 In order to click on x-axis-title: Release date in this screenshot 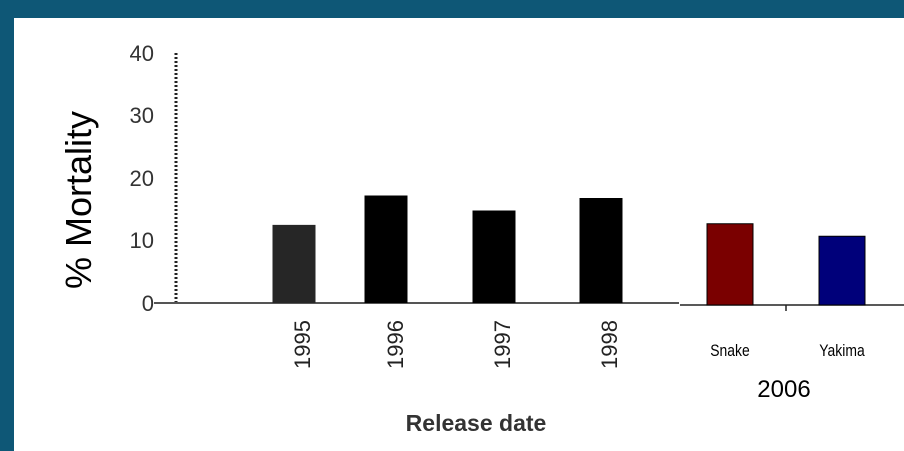, I will do `click(476, 423)`.